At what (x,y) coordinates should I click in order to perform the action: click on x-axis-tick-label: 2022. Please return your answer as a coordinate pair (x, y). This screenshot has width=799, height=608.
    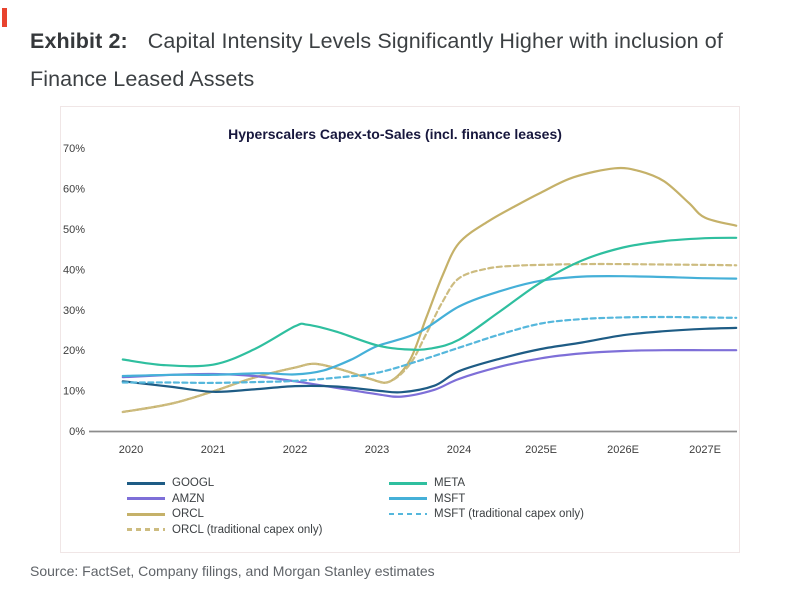
    Looking at the image, I should click on (295, 450).